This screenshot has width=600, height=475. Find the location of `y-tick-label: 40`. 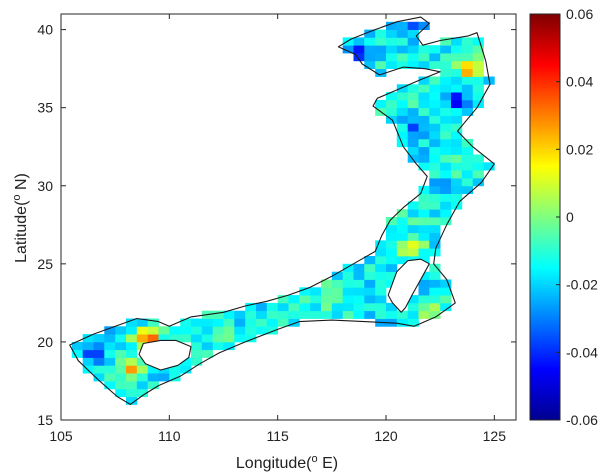

y-tick-label: 40 is located at coordinates (45, 30).